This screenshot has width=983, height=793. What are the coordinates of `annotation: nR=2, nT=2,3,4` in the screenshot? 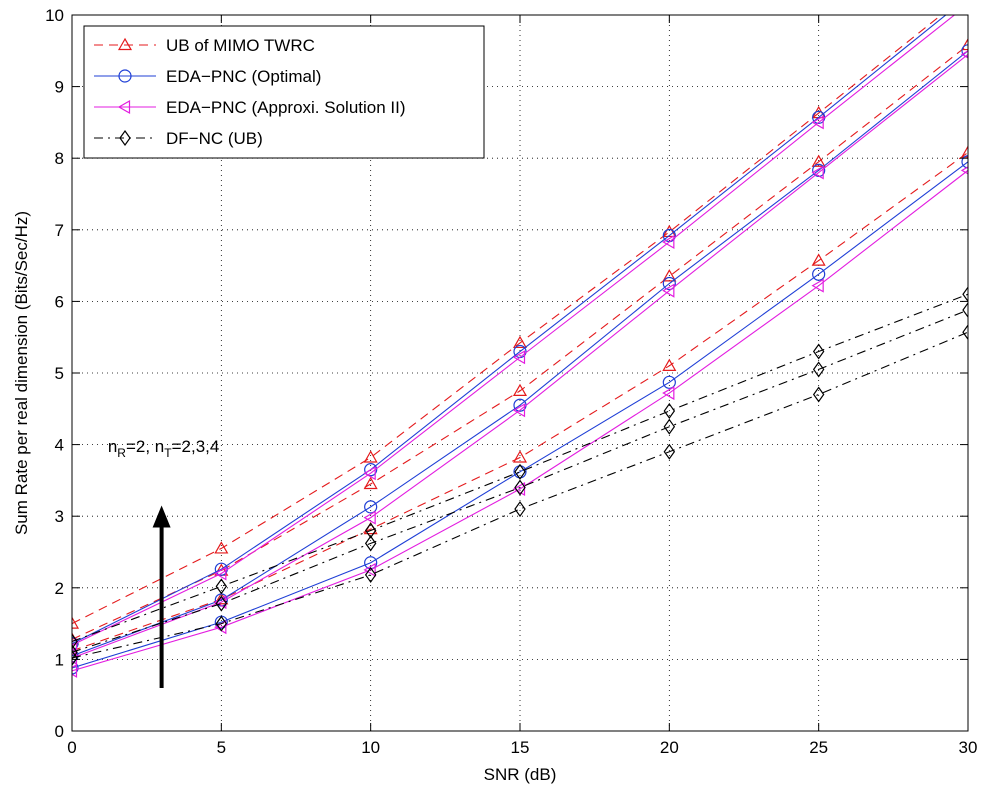 It's located at (164, 563).